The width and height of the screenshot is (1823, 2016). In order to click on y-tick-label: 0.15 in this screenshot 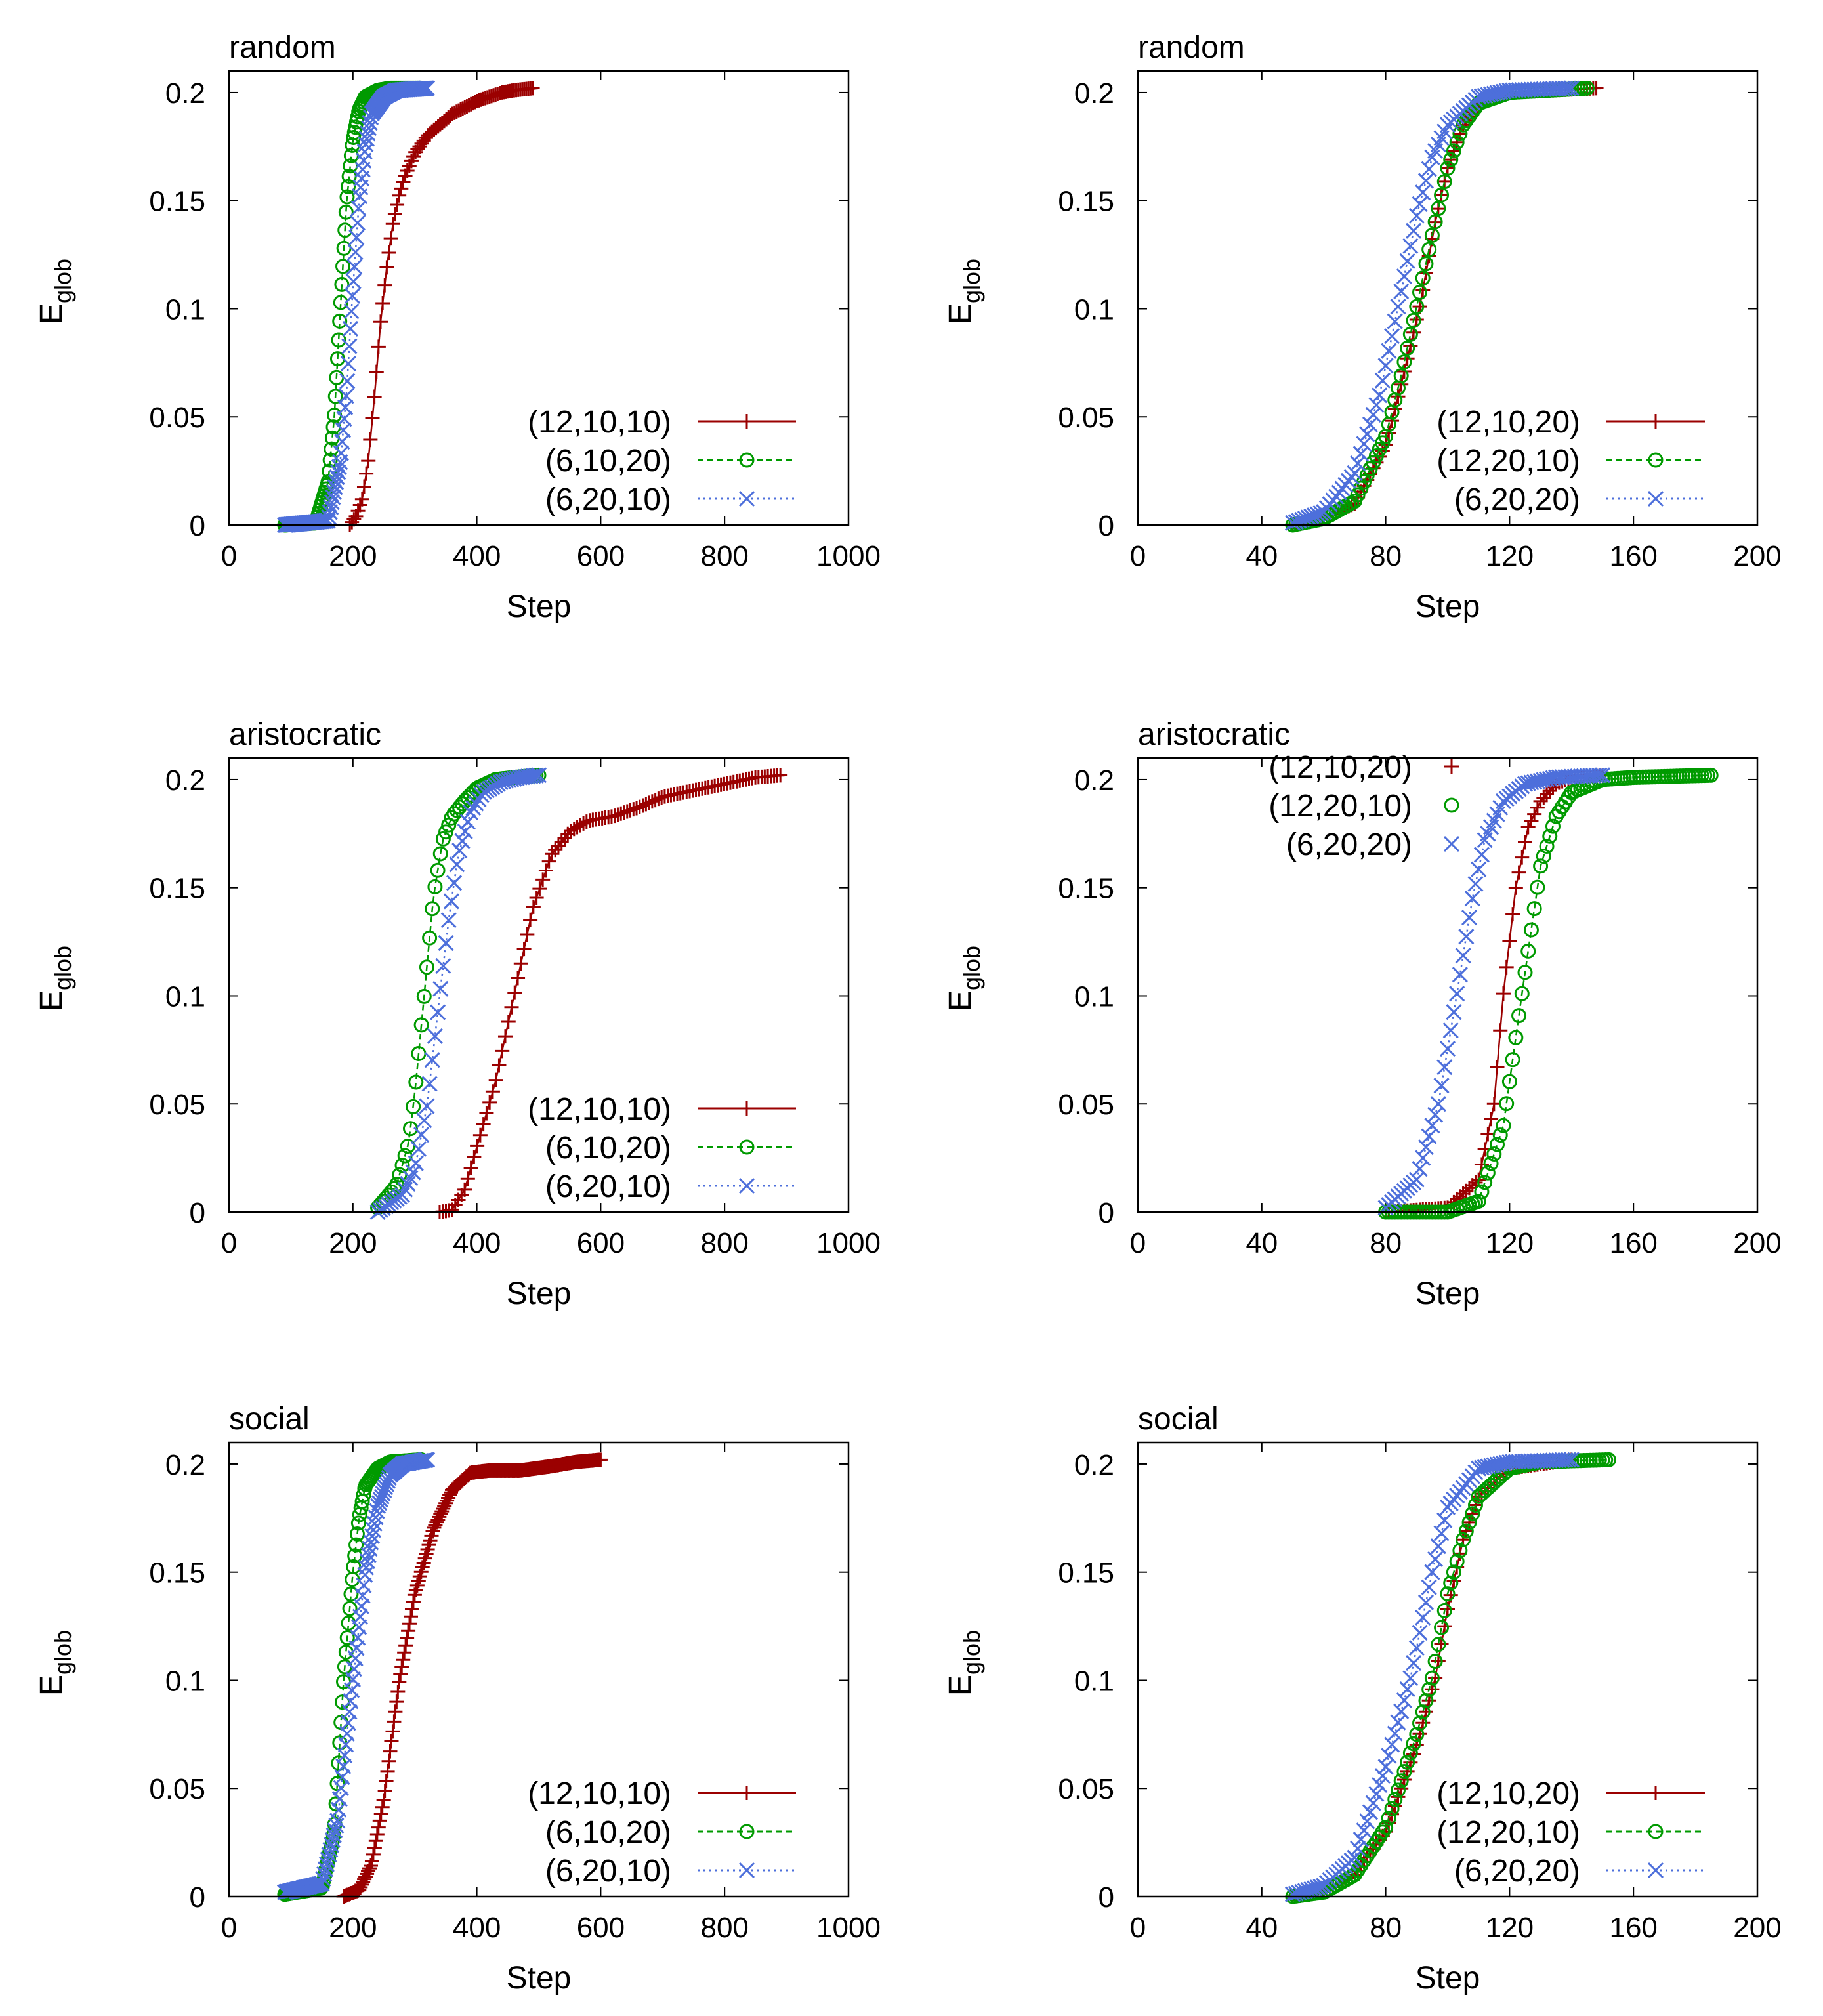, I will do `click(1086, 202)`.